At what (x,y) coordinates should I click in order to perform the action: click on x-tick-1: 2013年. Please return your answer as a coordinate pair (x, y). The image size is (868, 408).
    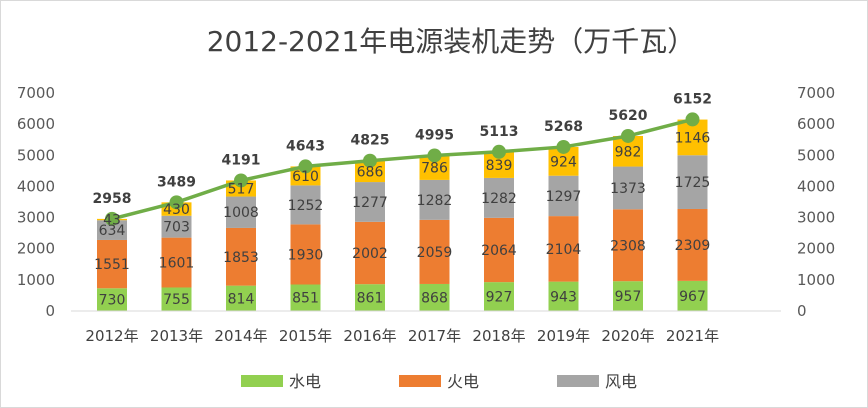
    Looking at the image, I should click on (176, 336).